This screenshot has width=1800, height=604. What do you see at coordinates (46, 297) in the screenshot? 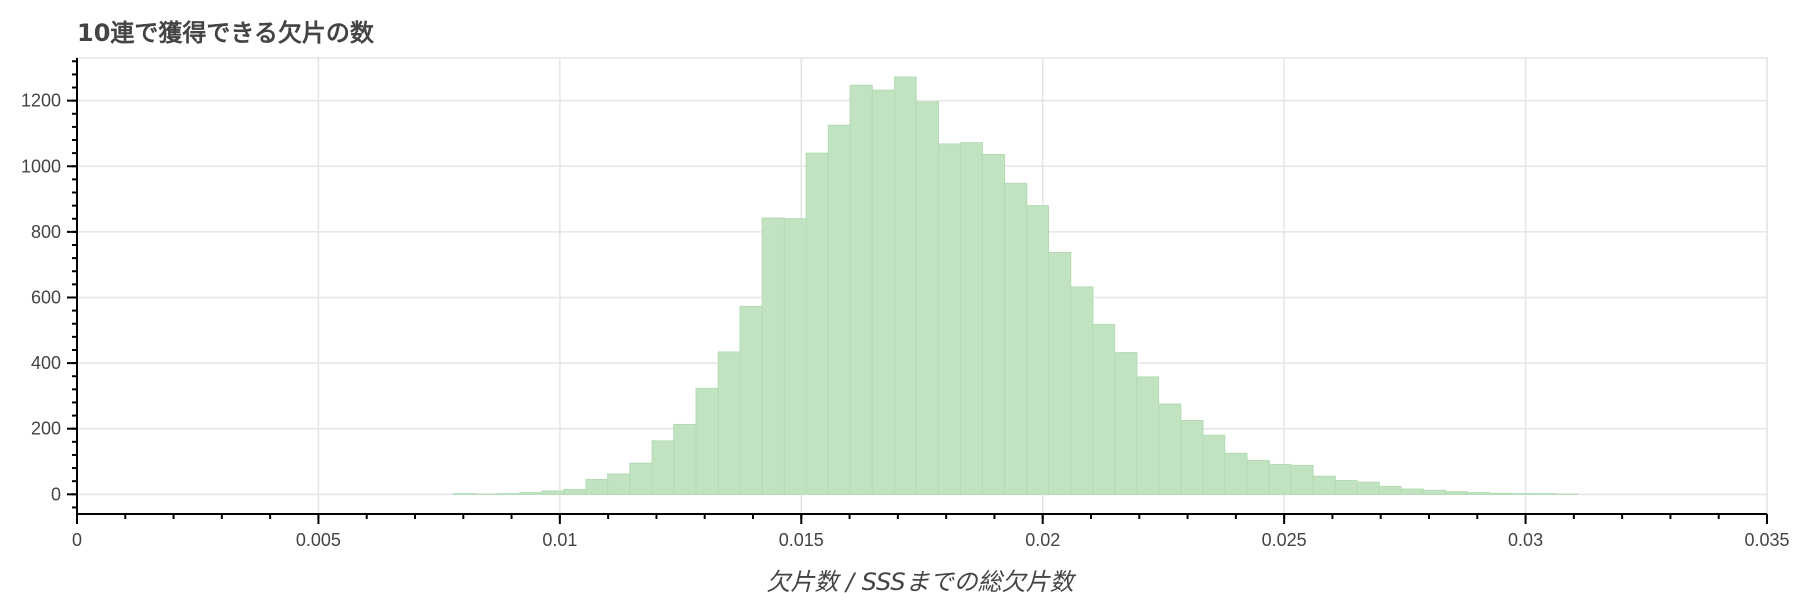
I see `y-tick-label: 600` at bounding box center [46, 297].